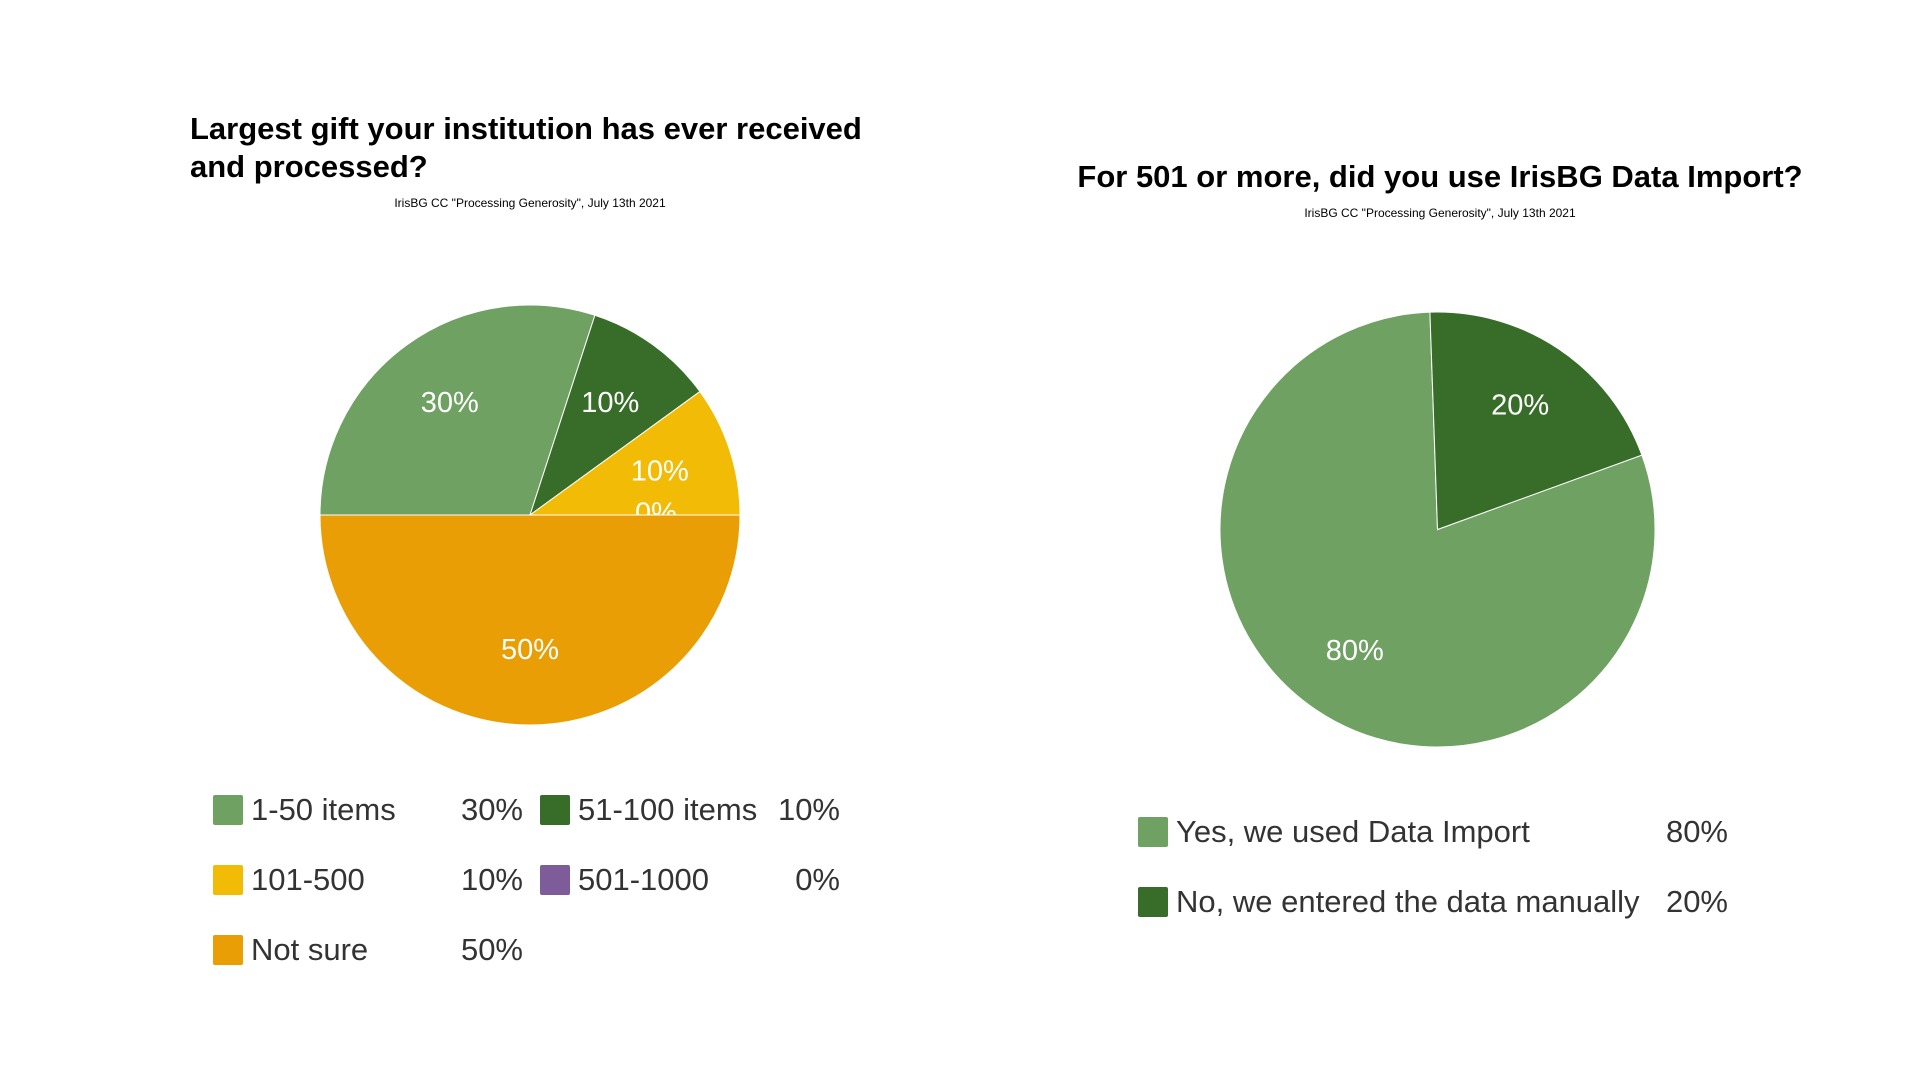  I want to click on legend-value: 0%, so click(817, 879).